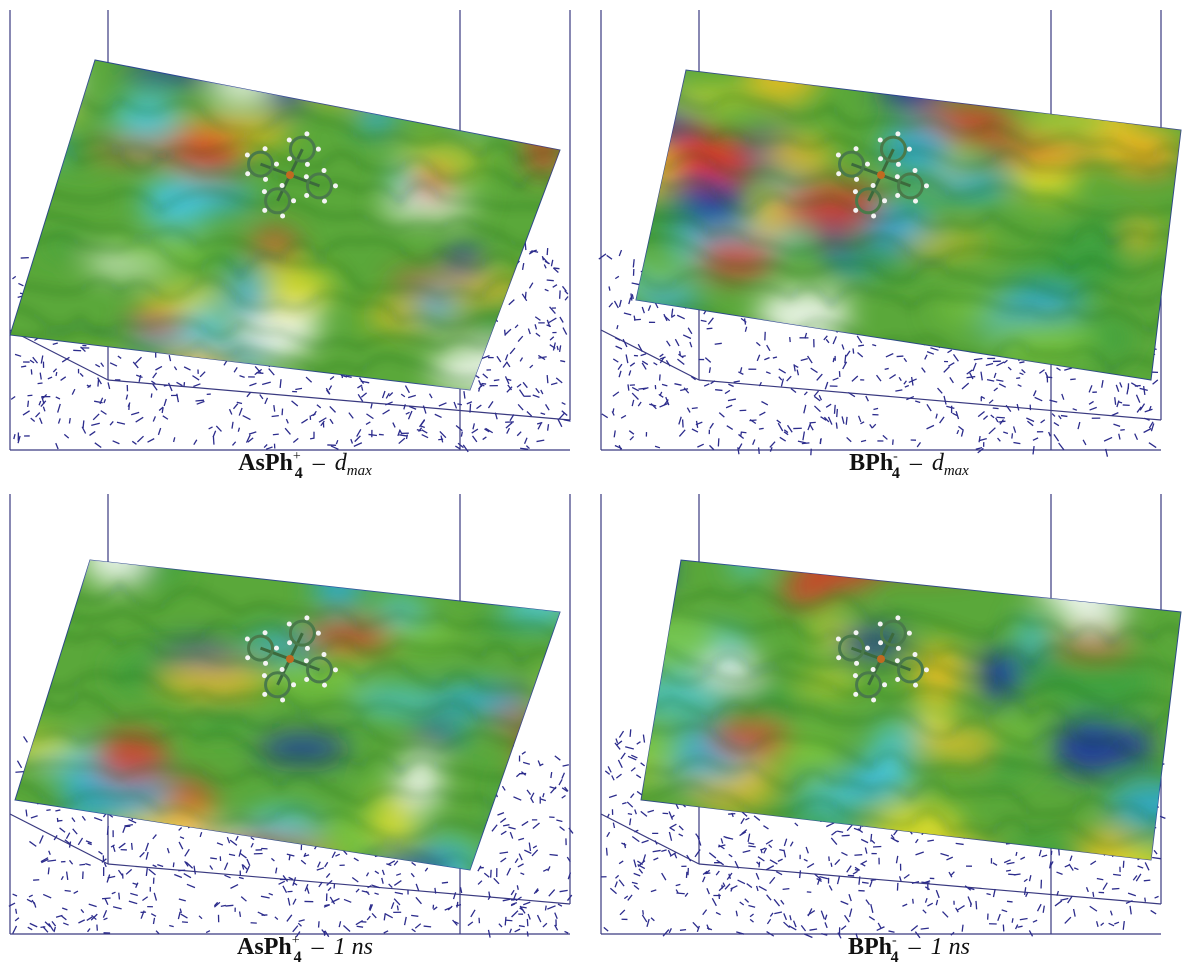  I want to click on caption: BPh-4–1 ns, so click(909, 949).